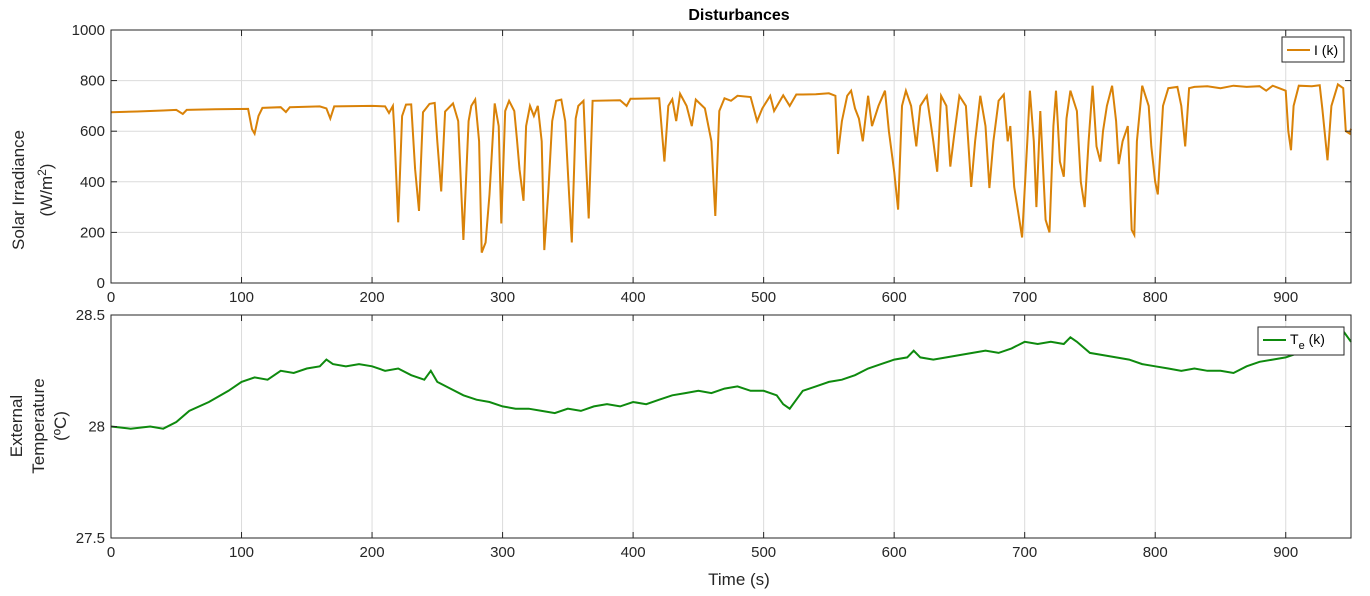 The height and width of the screenshot is (596, 1370). What do you see at coordinates (92, 232) in the screenshot?
I see `y-tick-label: 200` at bounding box center [92, 232].